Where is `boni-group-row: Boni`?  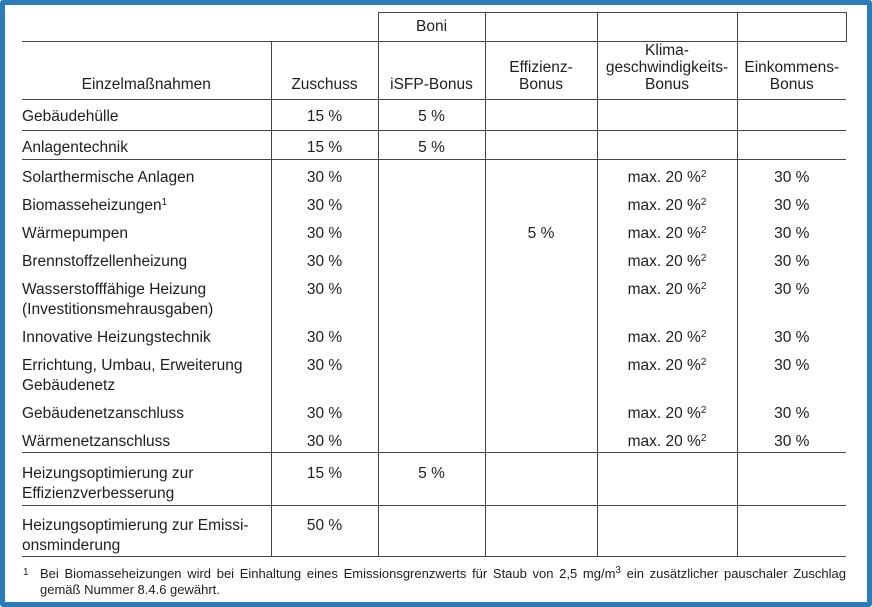
boni-group-row: Boni is located at coordinates (434, 27).